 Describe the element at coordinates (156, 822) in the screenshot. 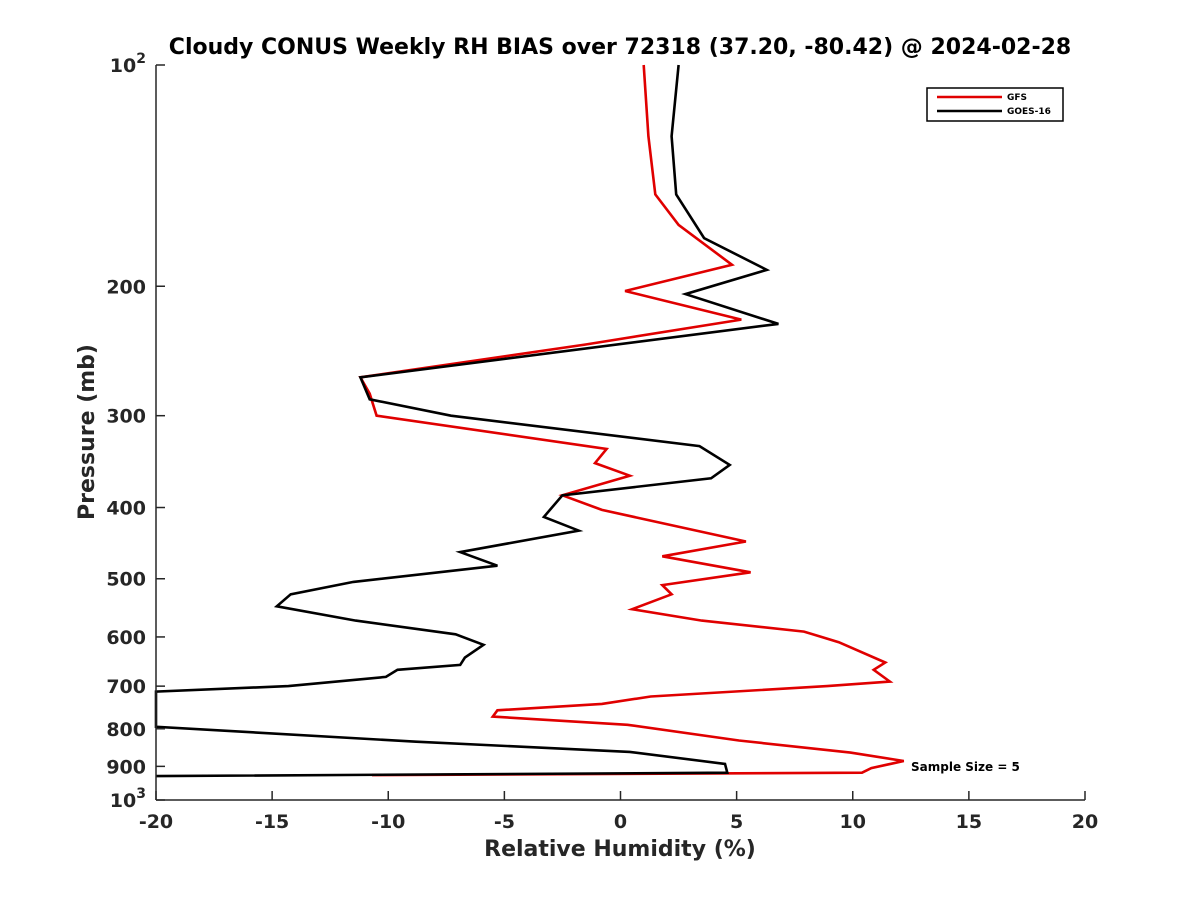

I see `x-tick-label: -20` at that location.